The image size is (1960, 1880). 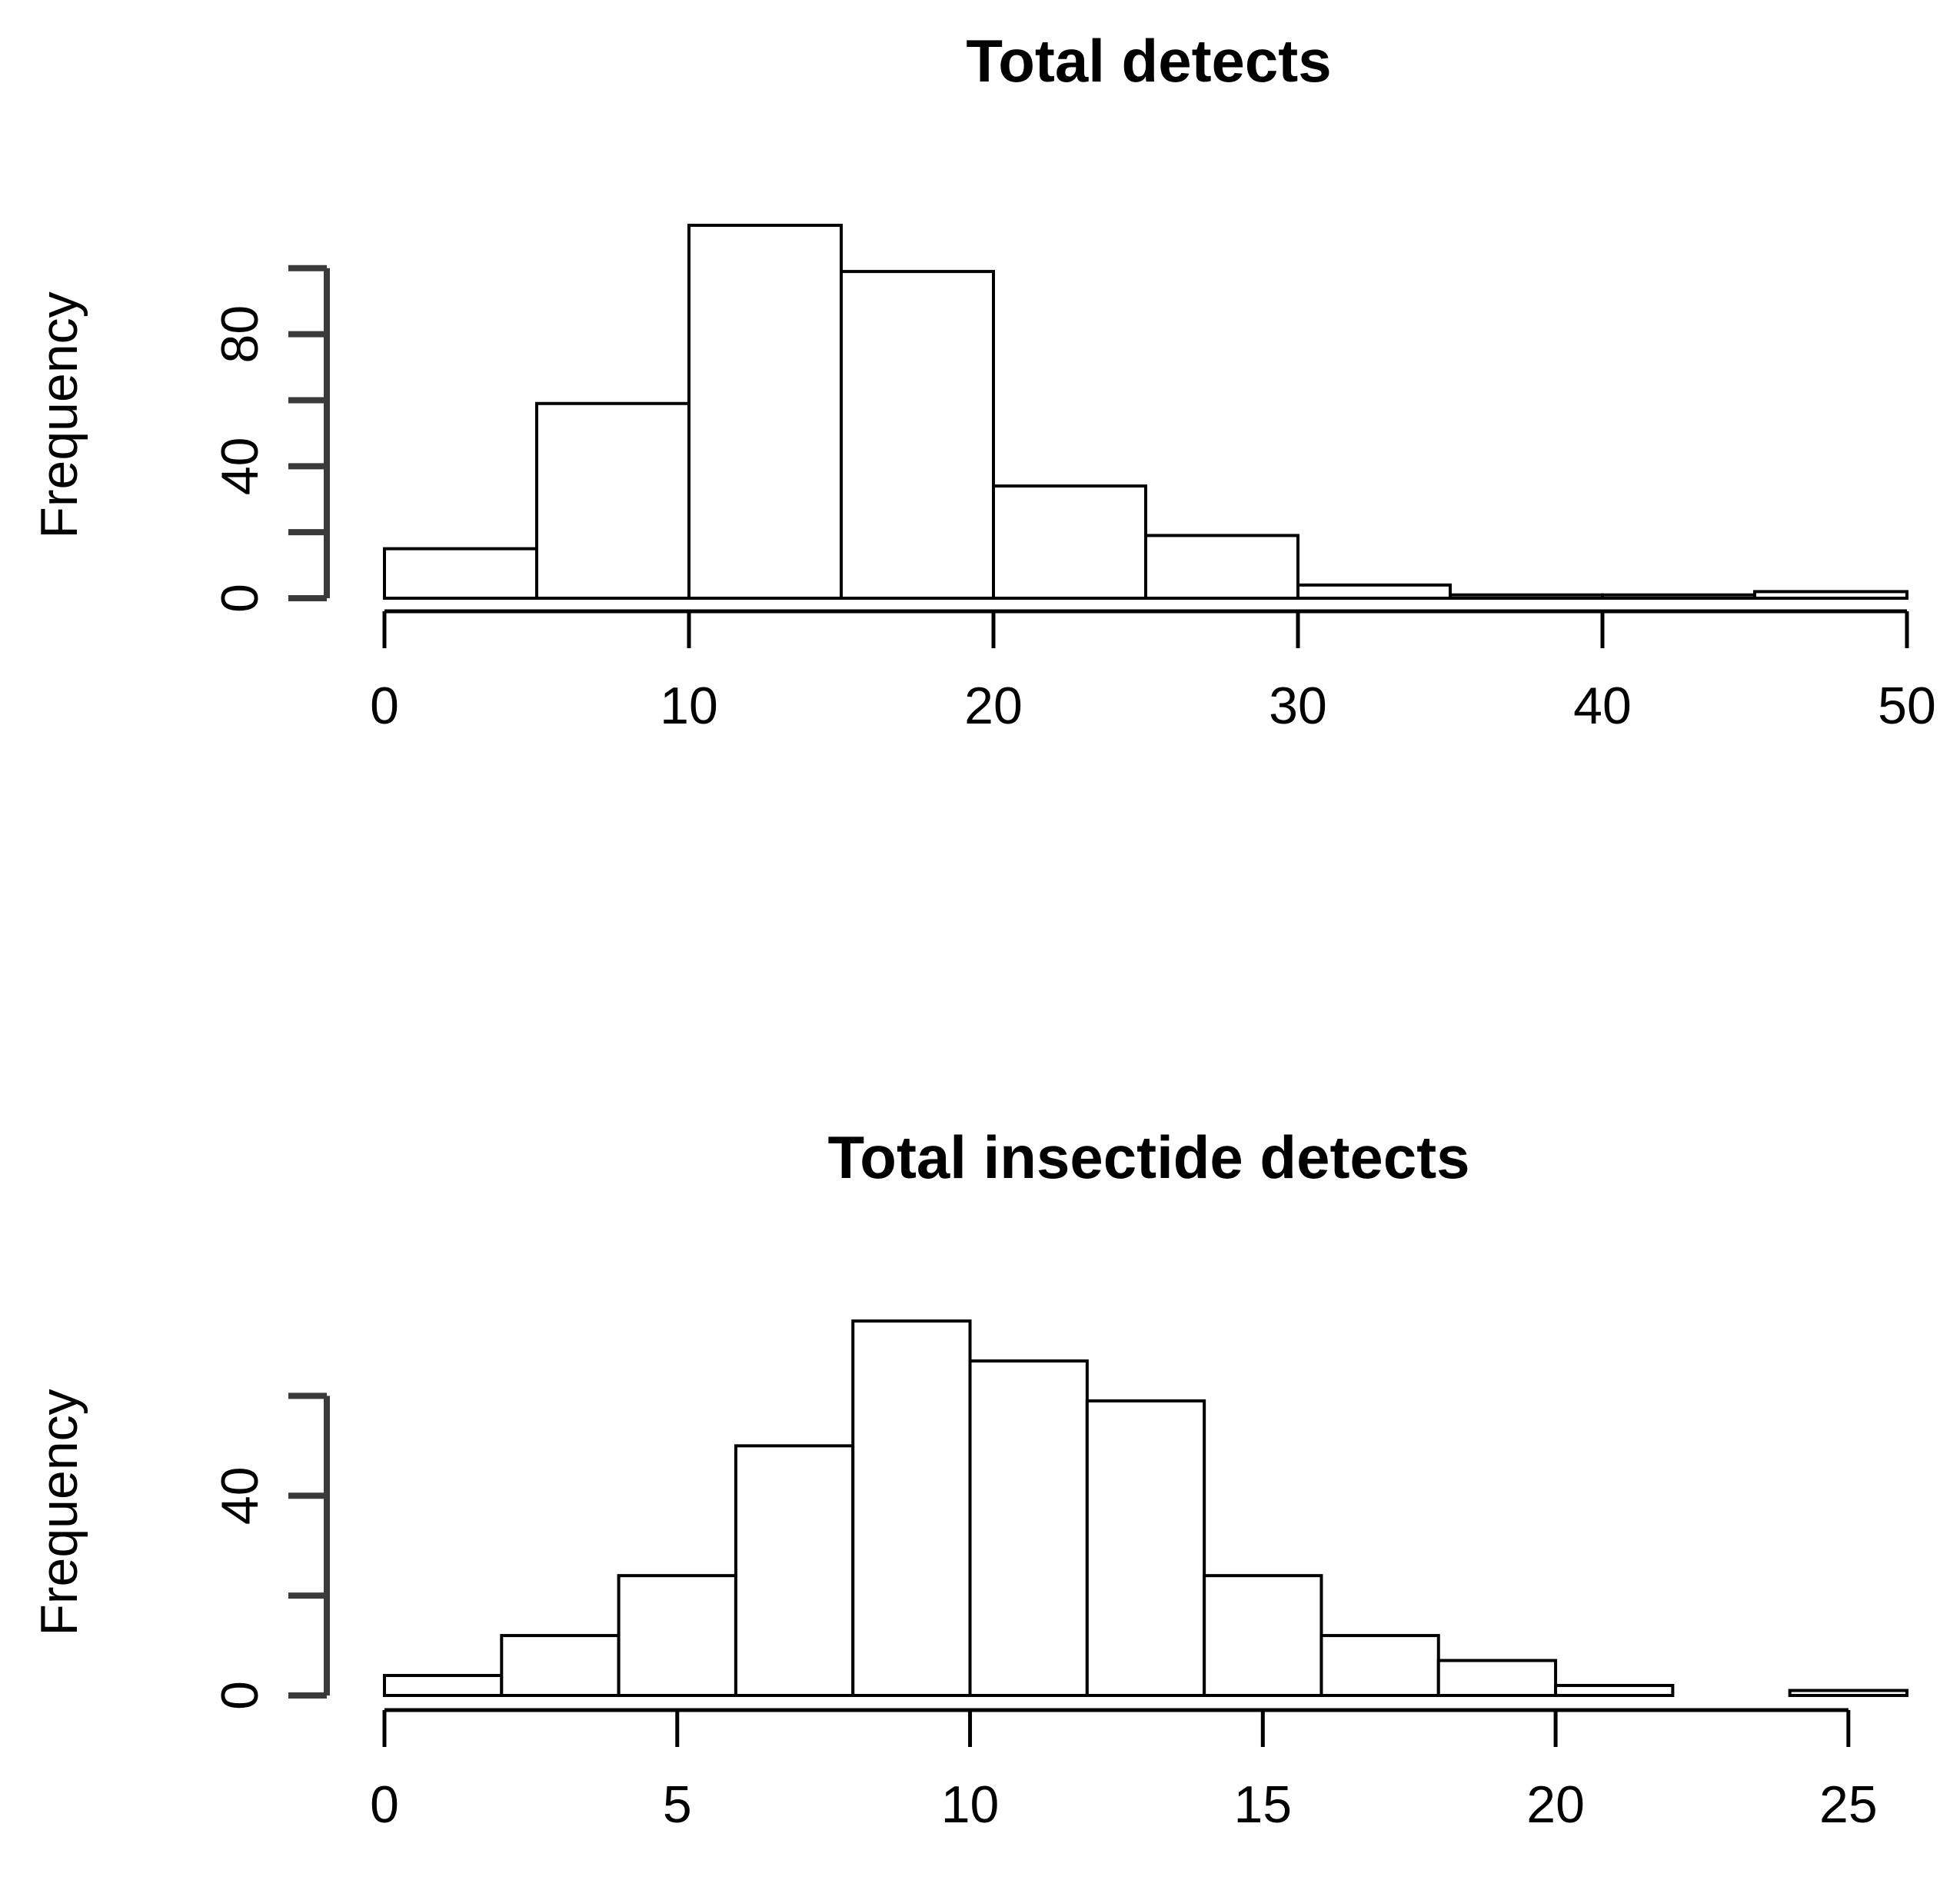 I want to click on chart-title: Total detects, so click(x=1149, y=61).